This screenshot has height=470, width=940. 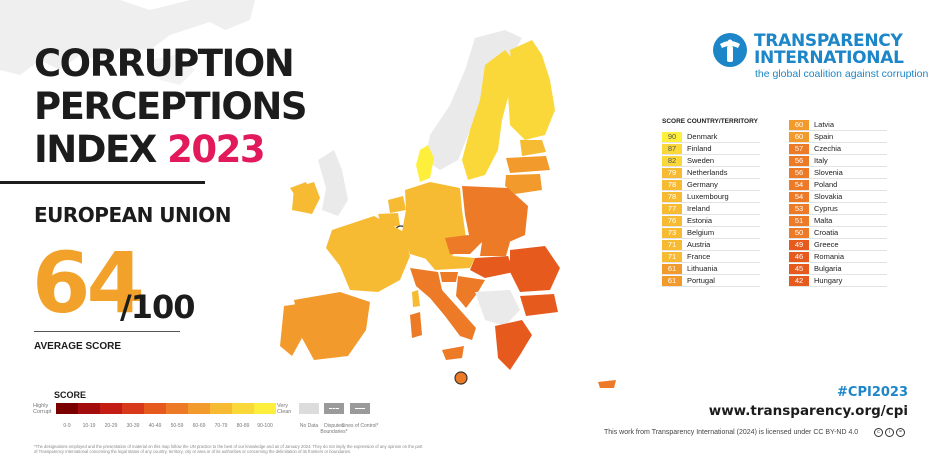 I want to click on map-denmark, so click(x=425, y=163).